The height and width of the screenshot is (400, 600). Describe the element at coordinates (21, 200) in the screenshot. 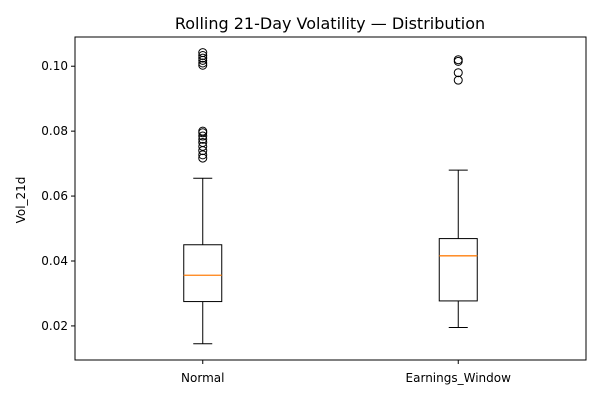

I see `y-axis-label: Vol_21d` at that location.